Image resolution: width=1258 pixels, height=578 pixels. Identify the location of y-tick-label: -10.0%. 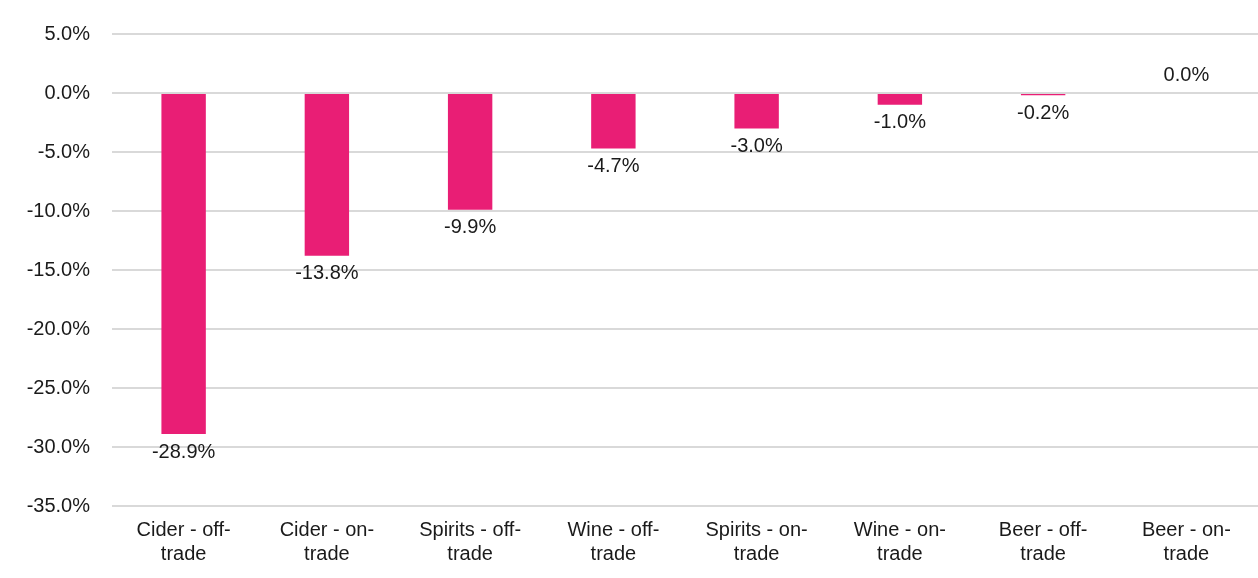
(58, 209).